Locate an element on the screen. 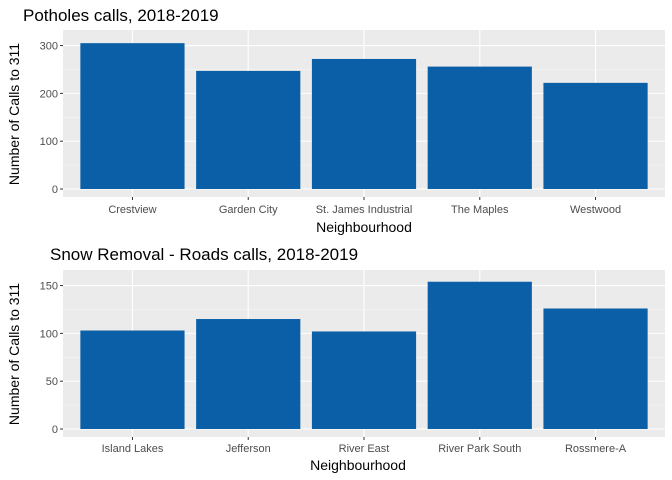 The width and height of the screenshot is (672, 480). chart-title: Potholes calls, 2018-2019 is located at coordinates (121, 15).